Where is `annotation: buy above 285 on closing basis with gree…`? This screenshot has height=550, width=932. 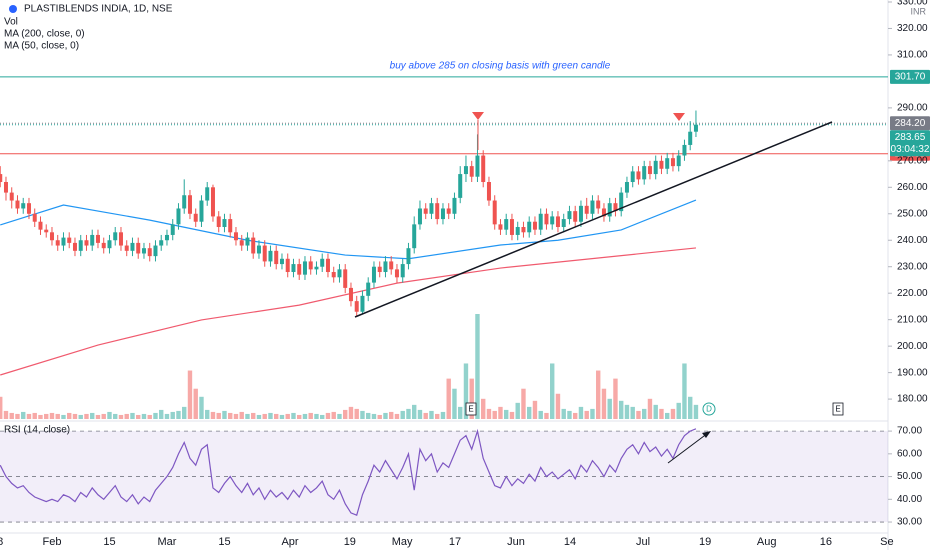
annotation: buy above 285 on closing basis with gree… is located at coordinates (500, 66).